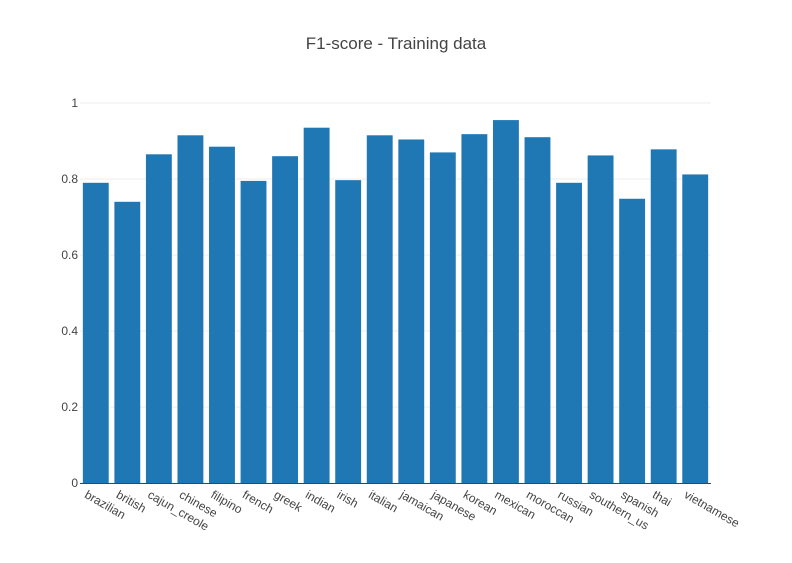  I want to click on bar-korean, so click(474, 308).